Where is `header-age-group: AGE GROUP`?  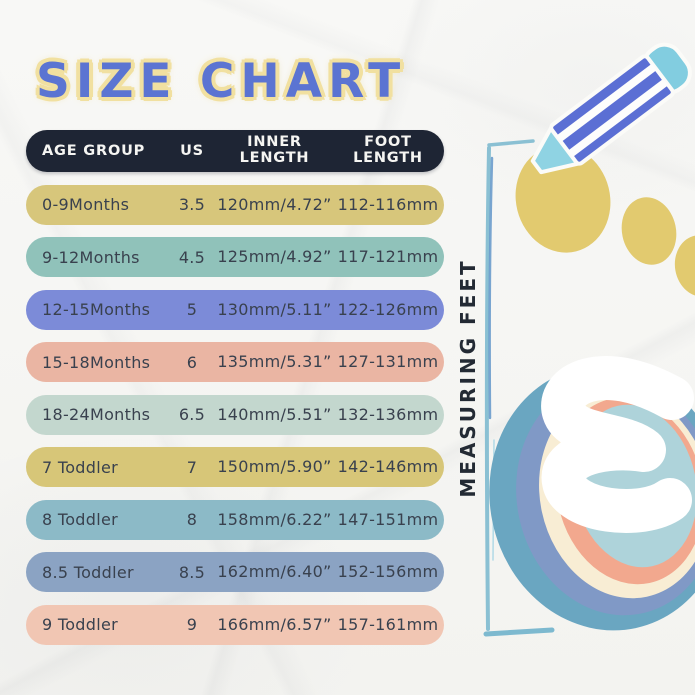 header-age-group: AGE GROUP is located at coordinates (94, 151).